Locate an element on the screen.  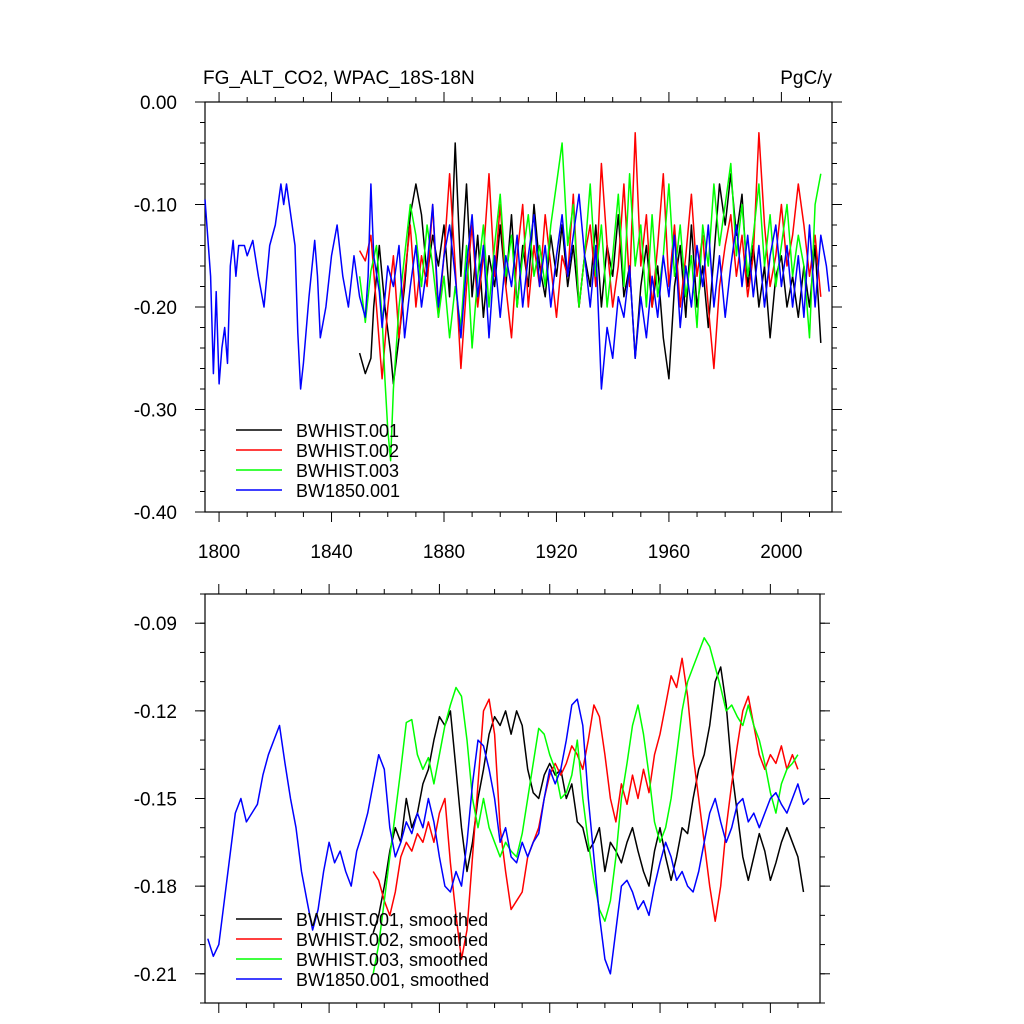
y-tick-label: -0.10 is located at coordinates (155, 206).